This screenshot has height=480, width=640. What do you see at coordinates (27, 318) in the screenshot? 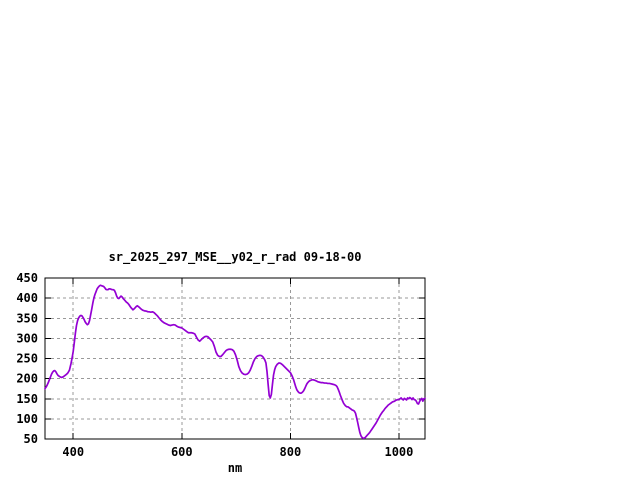
I see `svg-text: 350` at bounding box center [27, 318].